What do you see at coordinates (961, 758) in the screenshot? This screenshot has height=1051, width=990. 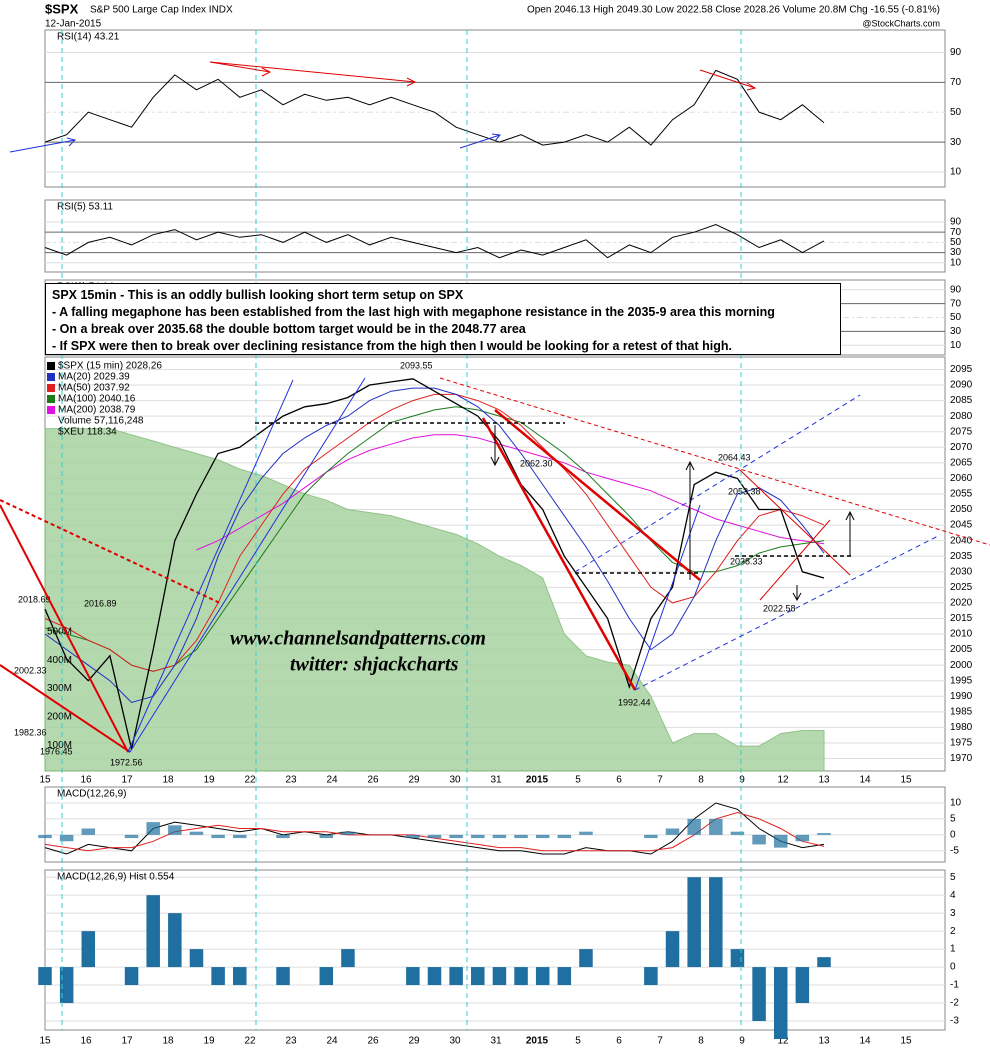 I see `y-tick-label: 1970` at bounding box center [961, 758].